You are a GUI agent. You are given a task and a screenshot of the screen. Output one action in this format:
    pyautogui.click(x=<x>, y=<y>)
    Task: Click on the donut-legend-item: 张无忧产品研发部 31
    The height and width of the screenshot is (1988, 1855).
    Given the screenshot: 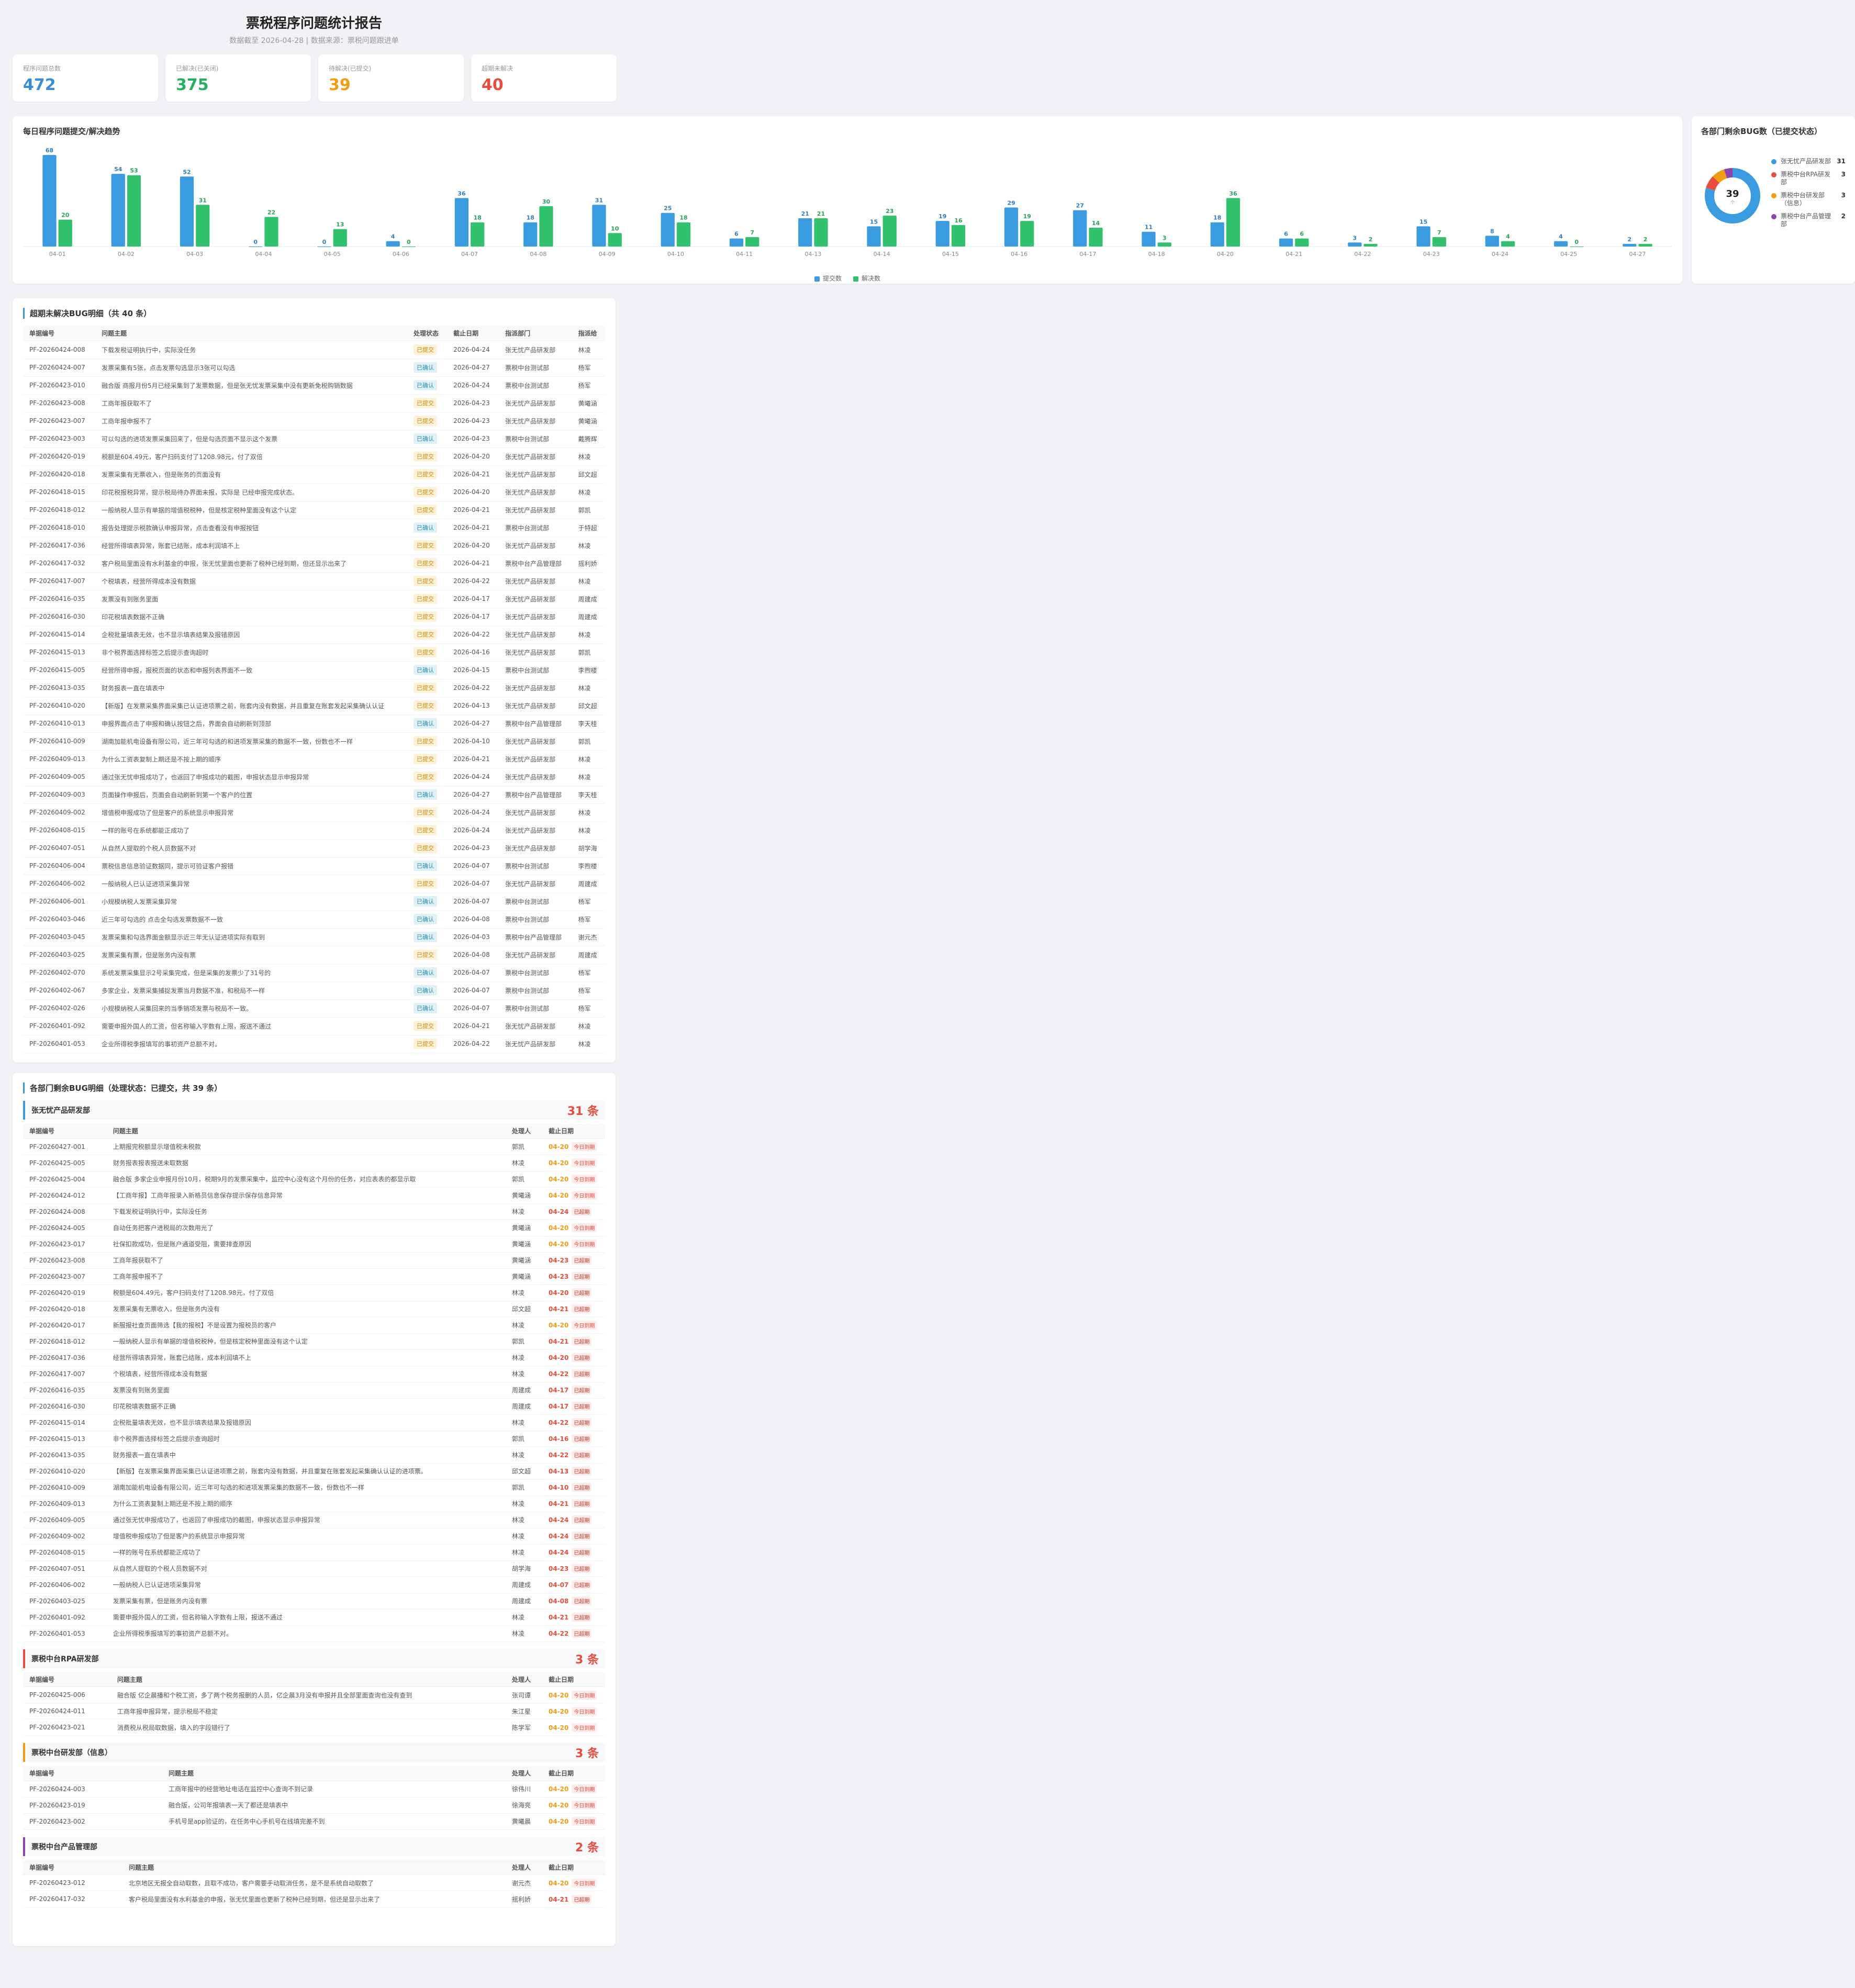 What is the action you would take?
    pyautogui.click(x=1808, y=161)
    